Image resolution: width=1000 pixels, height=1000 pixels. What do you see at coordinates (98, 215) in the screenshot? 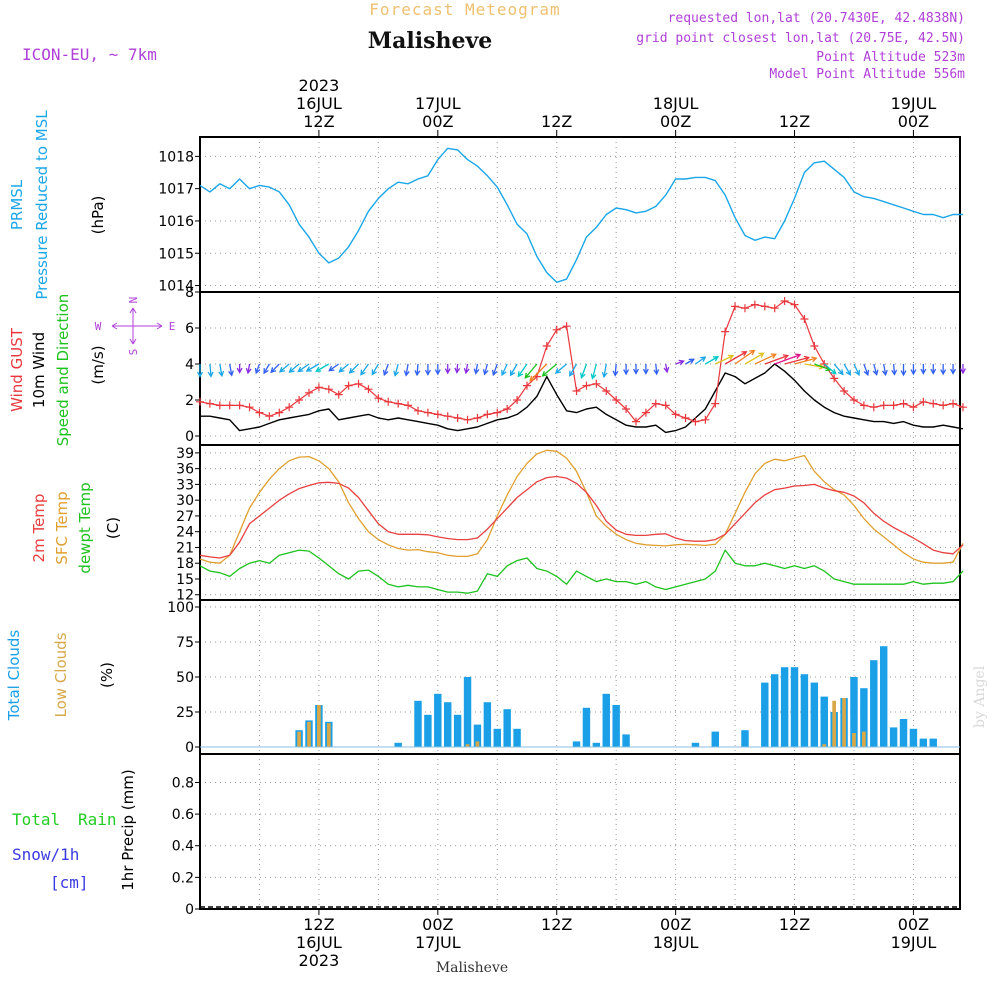
I see `pressure-unit: (hPa)` at bounding box center [98, 215].